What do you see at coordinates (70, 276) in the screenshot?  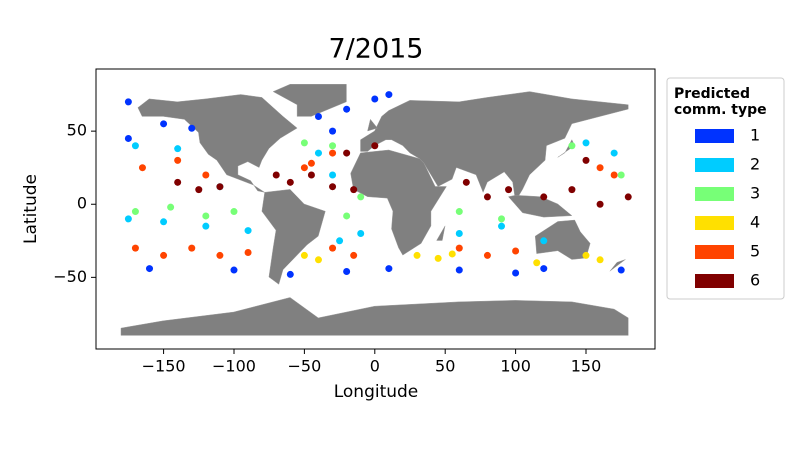 I see `y-tick-label: −50` at bounding box center [70, 276].